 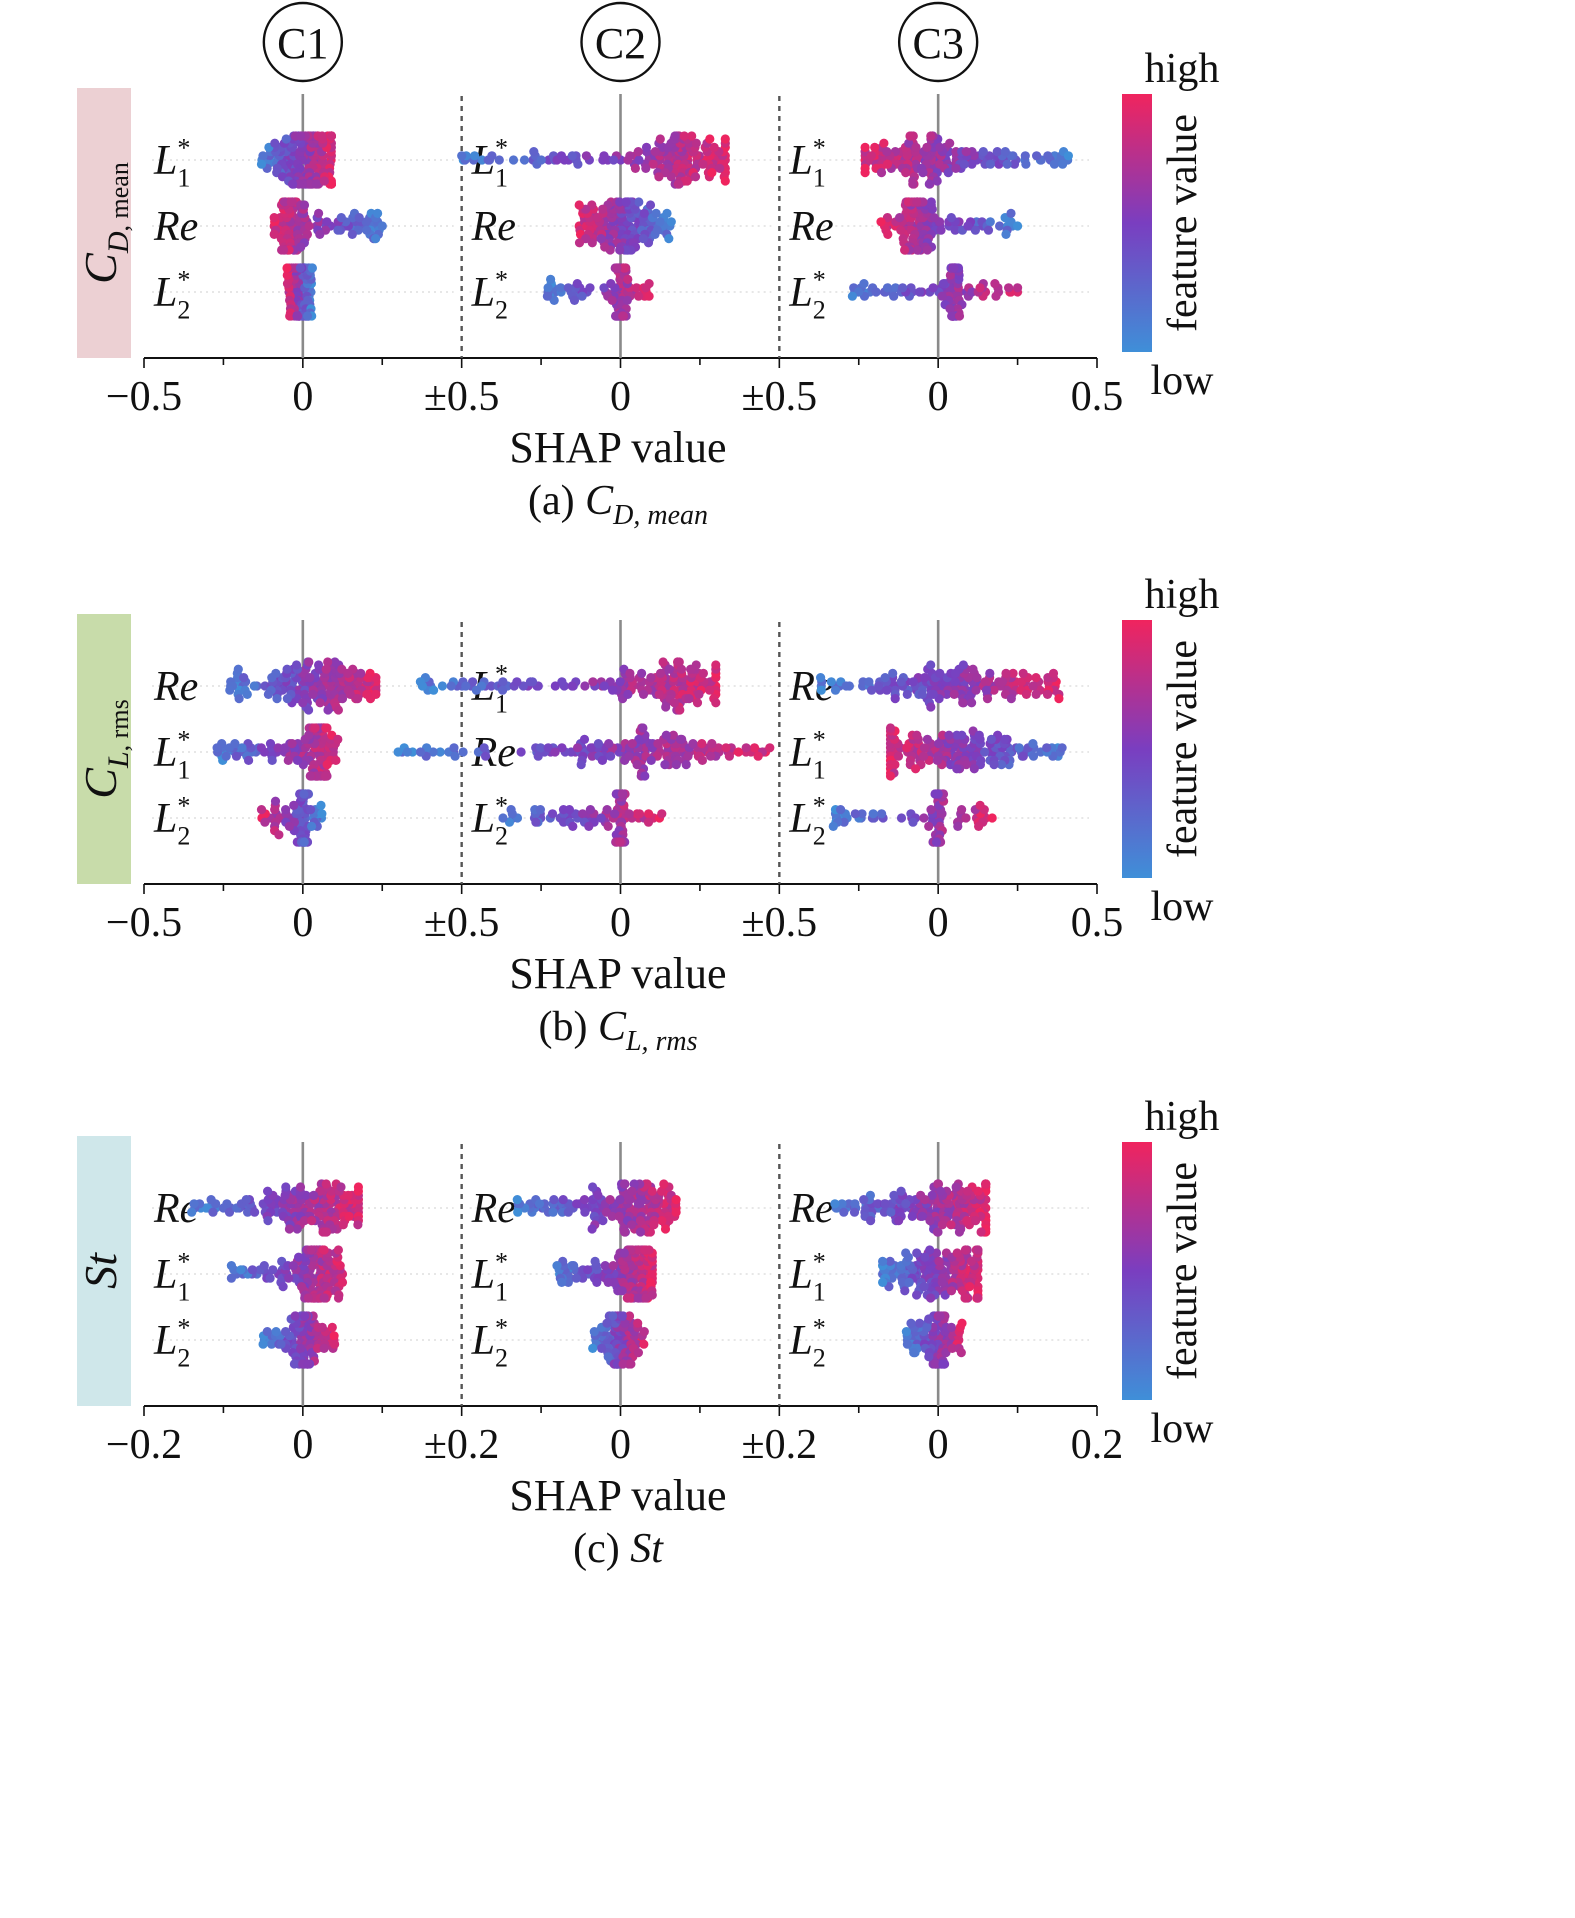 What do you see at coordinates (303, 1274) in the screenshot?
I see `group-c-c1: ReL* 1L* 2` at bounding box center [303, 1274].